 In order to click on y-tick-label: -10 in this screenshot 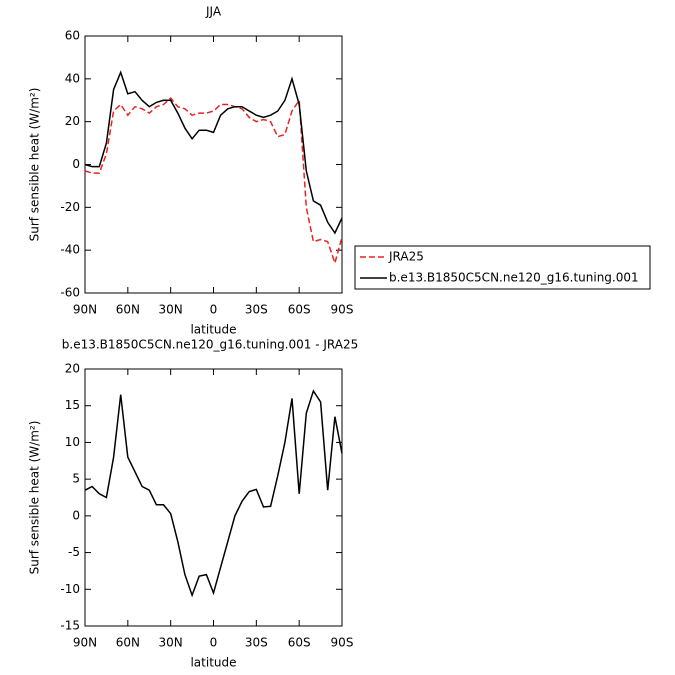, I will do `click(70, 589)`.